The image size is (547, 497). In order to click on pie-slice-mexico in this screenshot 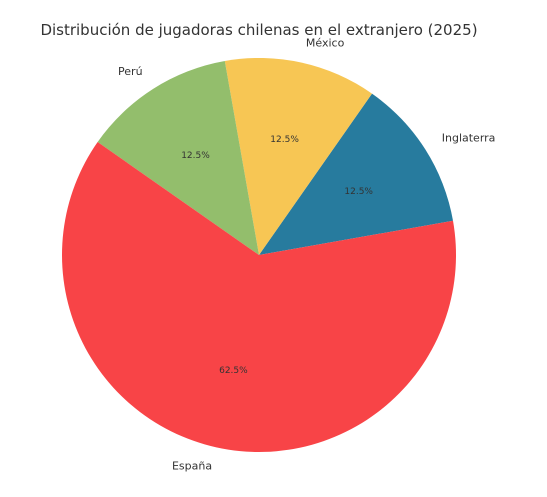, I will do `click(298, 156)`.